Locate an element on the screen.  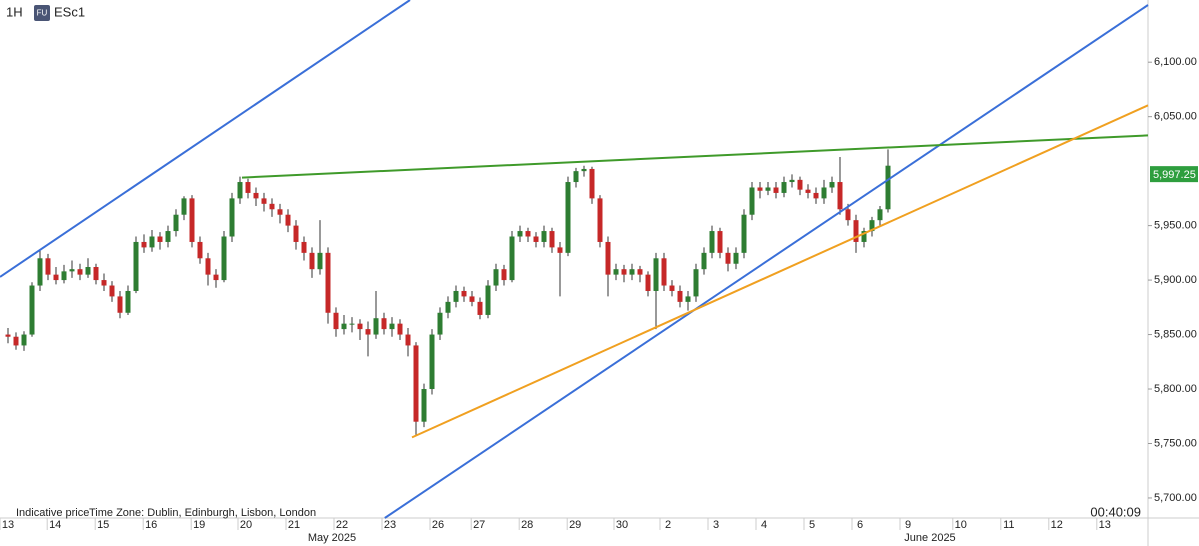
symbol: ESc1 is located at coordinates (69, 11).